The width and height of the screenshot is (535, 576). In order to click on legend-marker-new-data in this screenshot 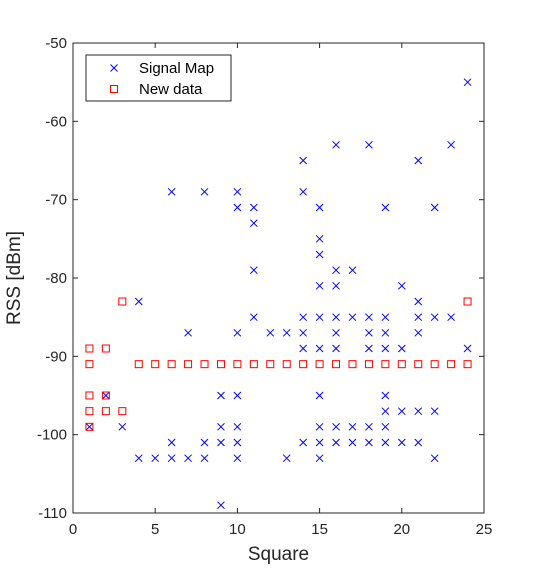, I will do `click(114, 89)`.